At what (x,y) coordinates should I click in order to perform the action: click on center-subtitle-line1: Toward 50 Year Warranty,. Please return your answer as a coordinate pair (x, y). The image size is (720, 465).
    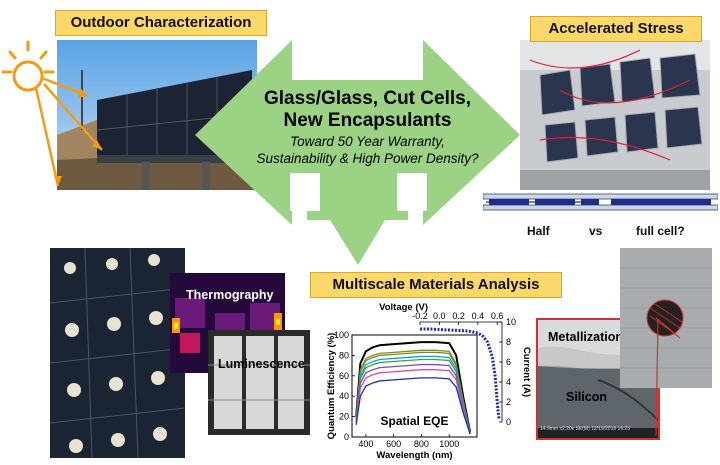
    Looking at the image, I should click on (367, 141).